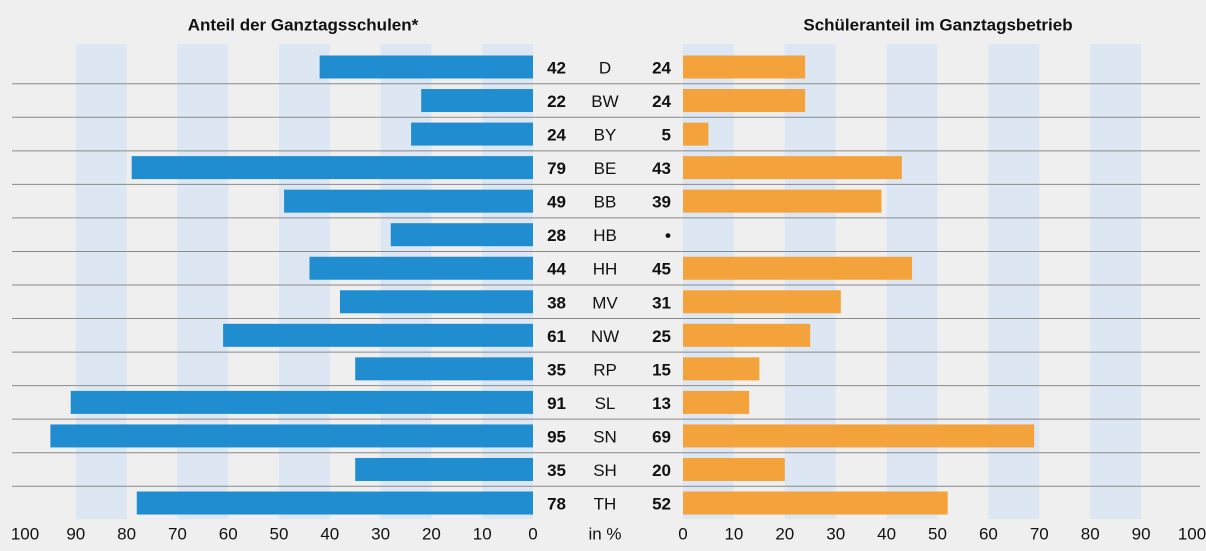 This screenshot has width=1206, height=551. What do you see at coordinates (605, 336) in the screenshot?
I see `category-label: NW` at bounding box center [605, 336].